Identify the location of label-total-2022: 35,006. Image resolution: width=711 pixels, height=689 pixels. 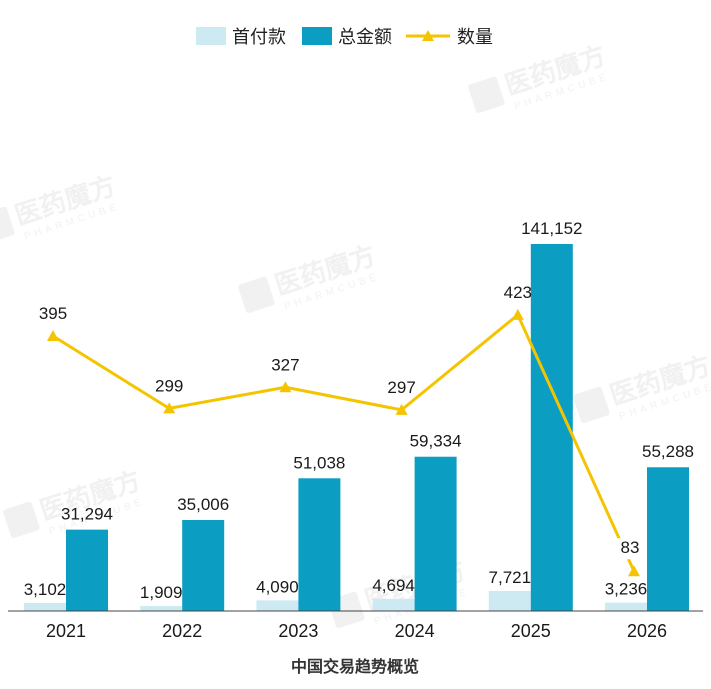
(203, 504).